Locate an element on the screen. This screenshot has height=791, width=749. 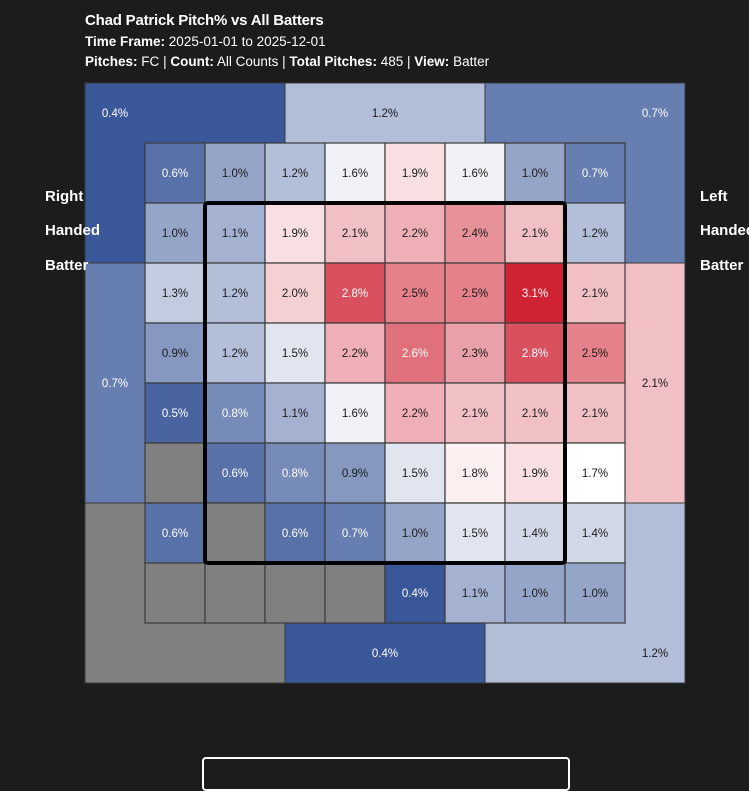
heatmap-cell-label-r7-c6: 1.0% is located at coordinates (535, 594).